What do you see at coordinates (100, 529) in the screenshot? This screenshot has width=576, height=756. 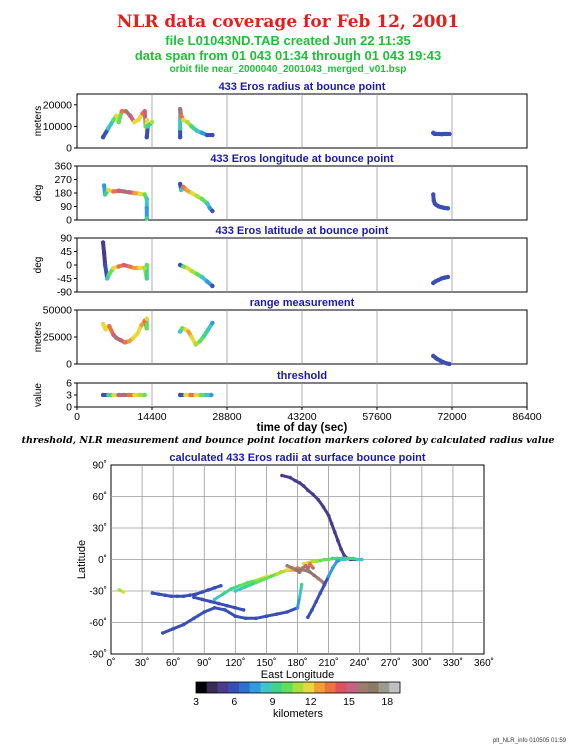 I see `y-tick-label: 30˚` at bounding box center [100, 529].